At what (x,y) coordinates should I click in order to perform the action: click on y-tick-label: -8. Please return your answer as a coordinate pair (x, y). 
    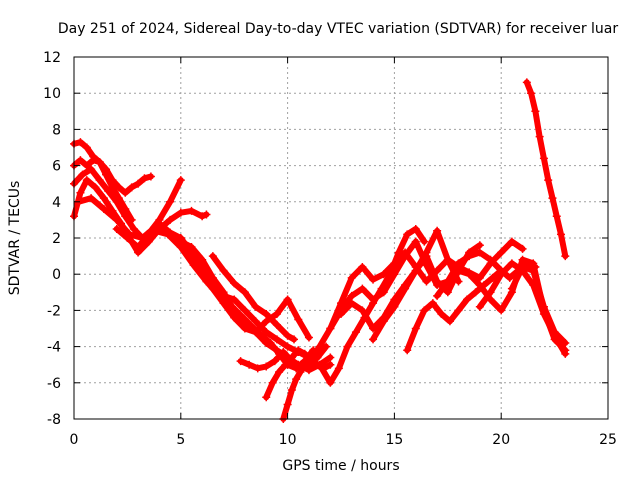
    Looking at the image, I should click on (54, 420).